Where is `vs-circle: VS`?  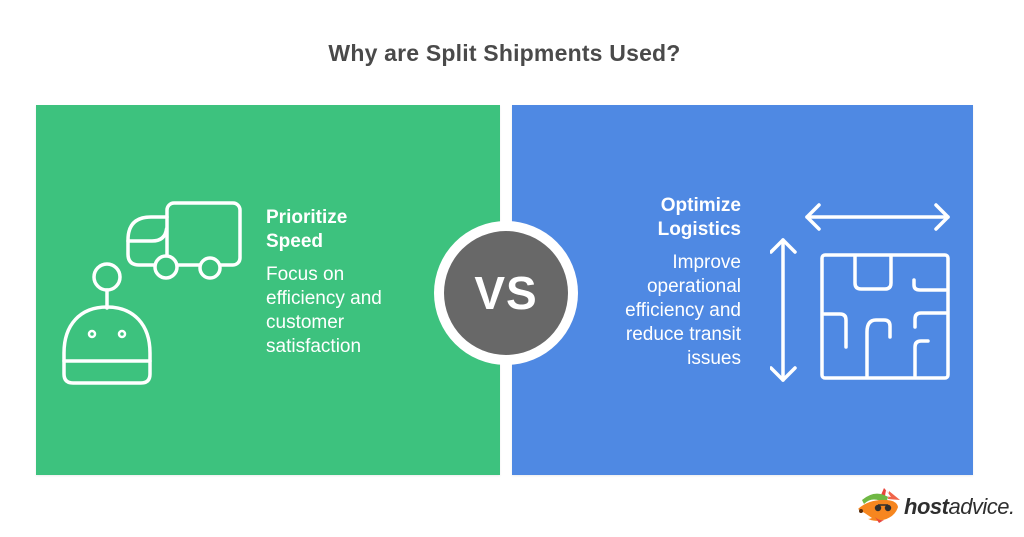 vs-circle: VS is located at coordinates (506, 293).